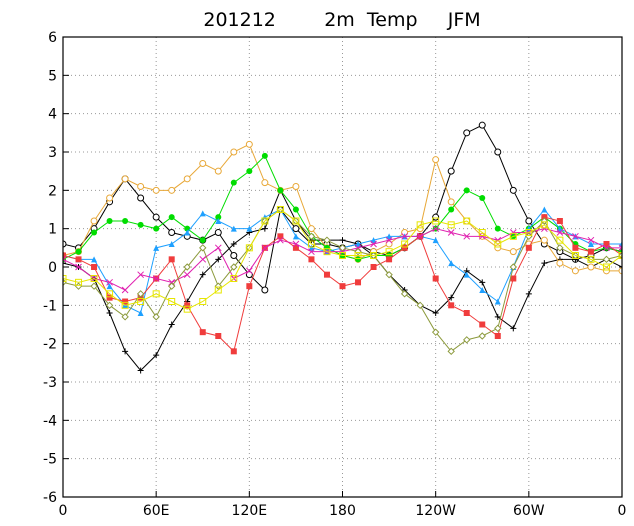 The image size is (634, 526). I want to click on y-tick-label: -2, so click(50, 345).